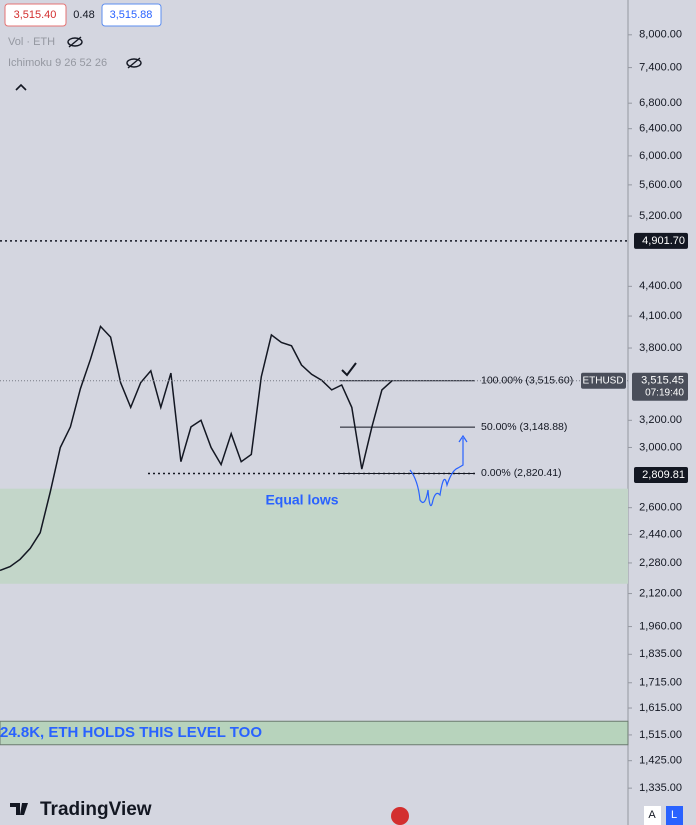 The width and height of the screenshot is (696, 825). I want to click on y-tick-label: 1,335.00, so click(660, 788).